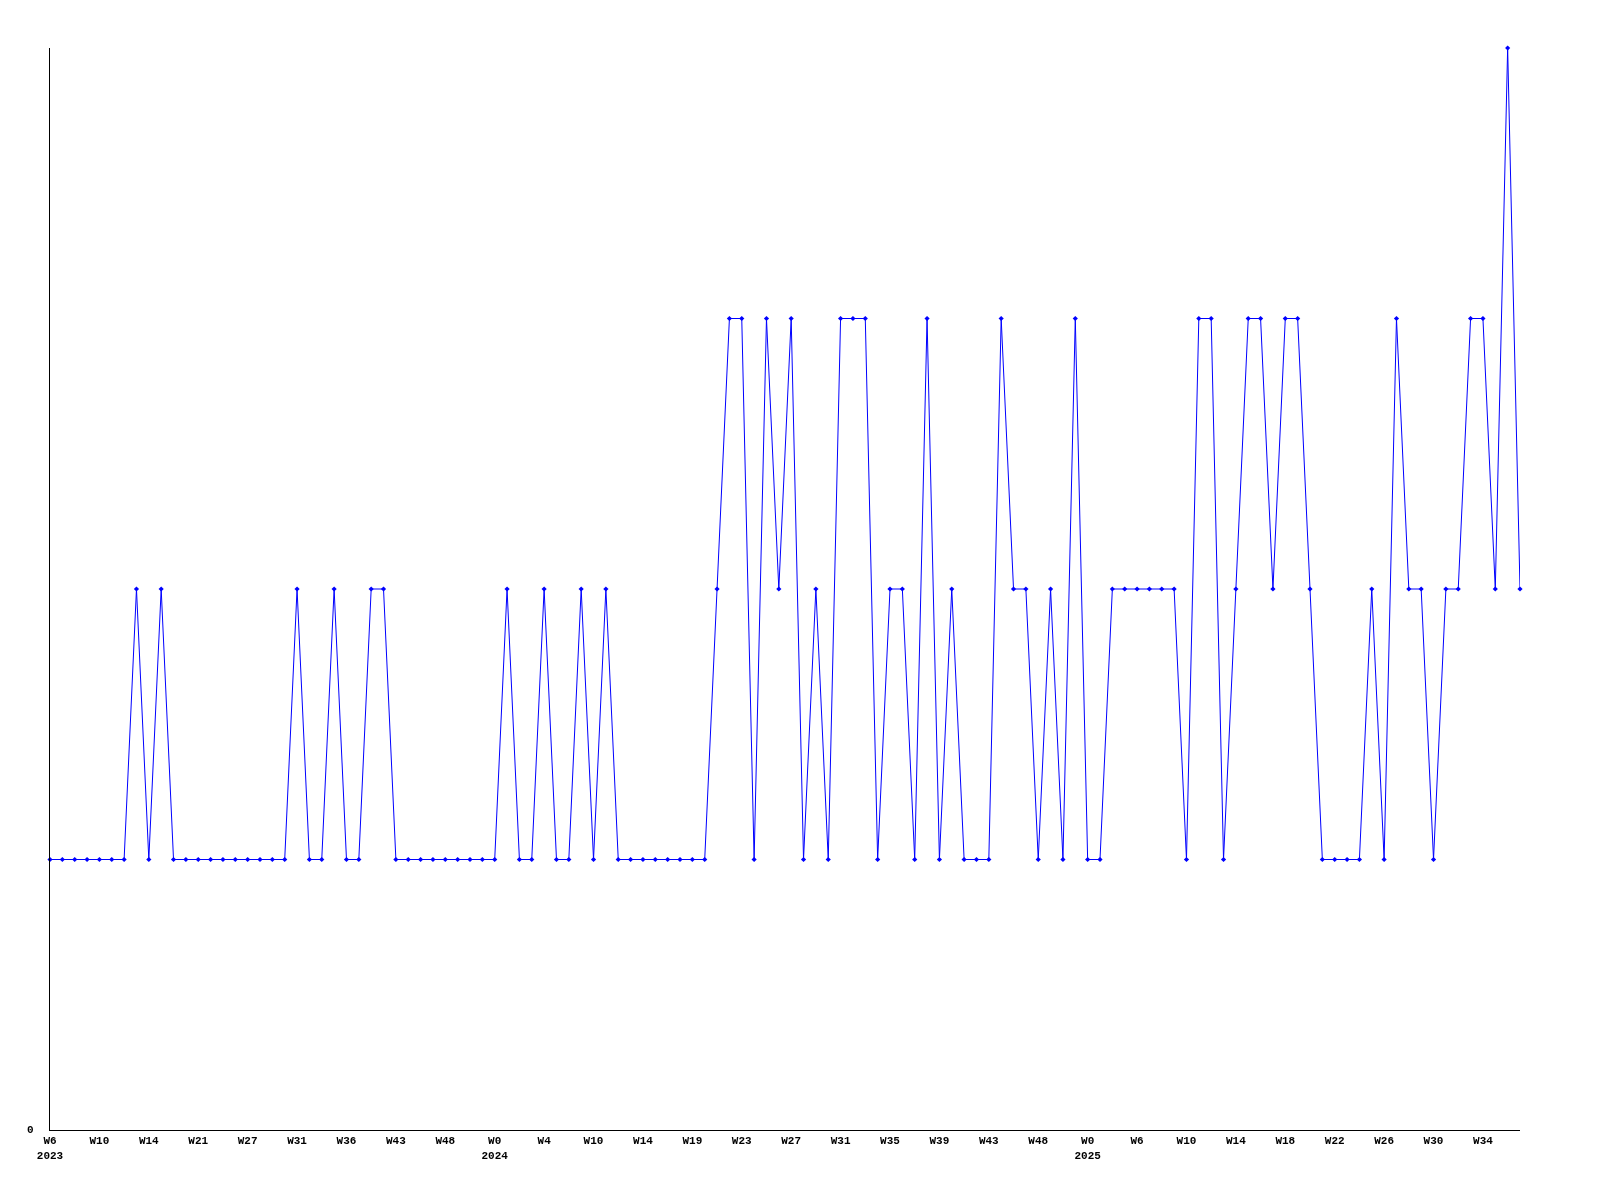  What do you see at coordinates (198, 1141) in the screenshot?
I see `x-tick-label: W21` at bounding box center [198, 1141].